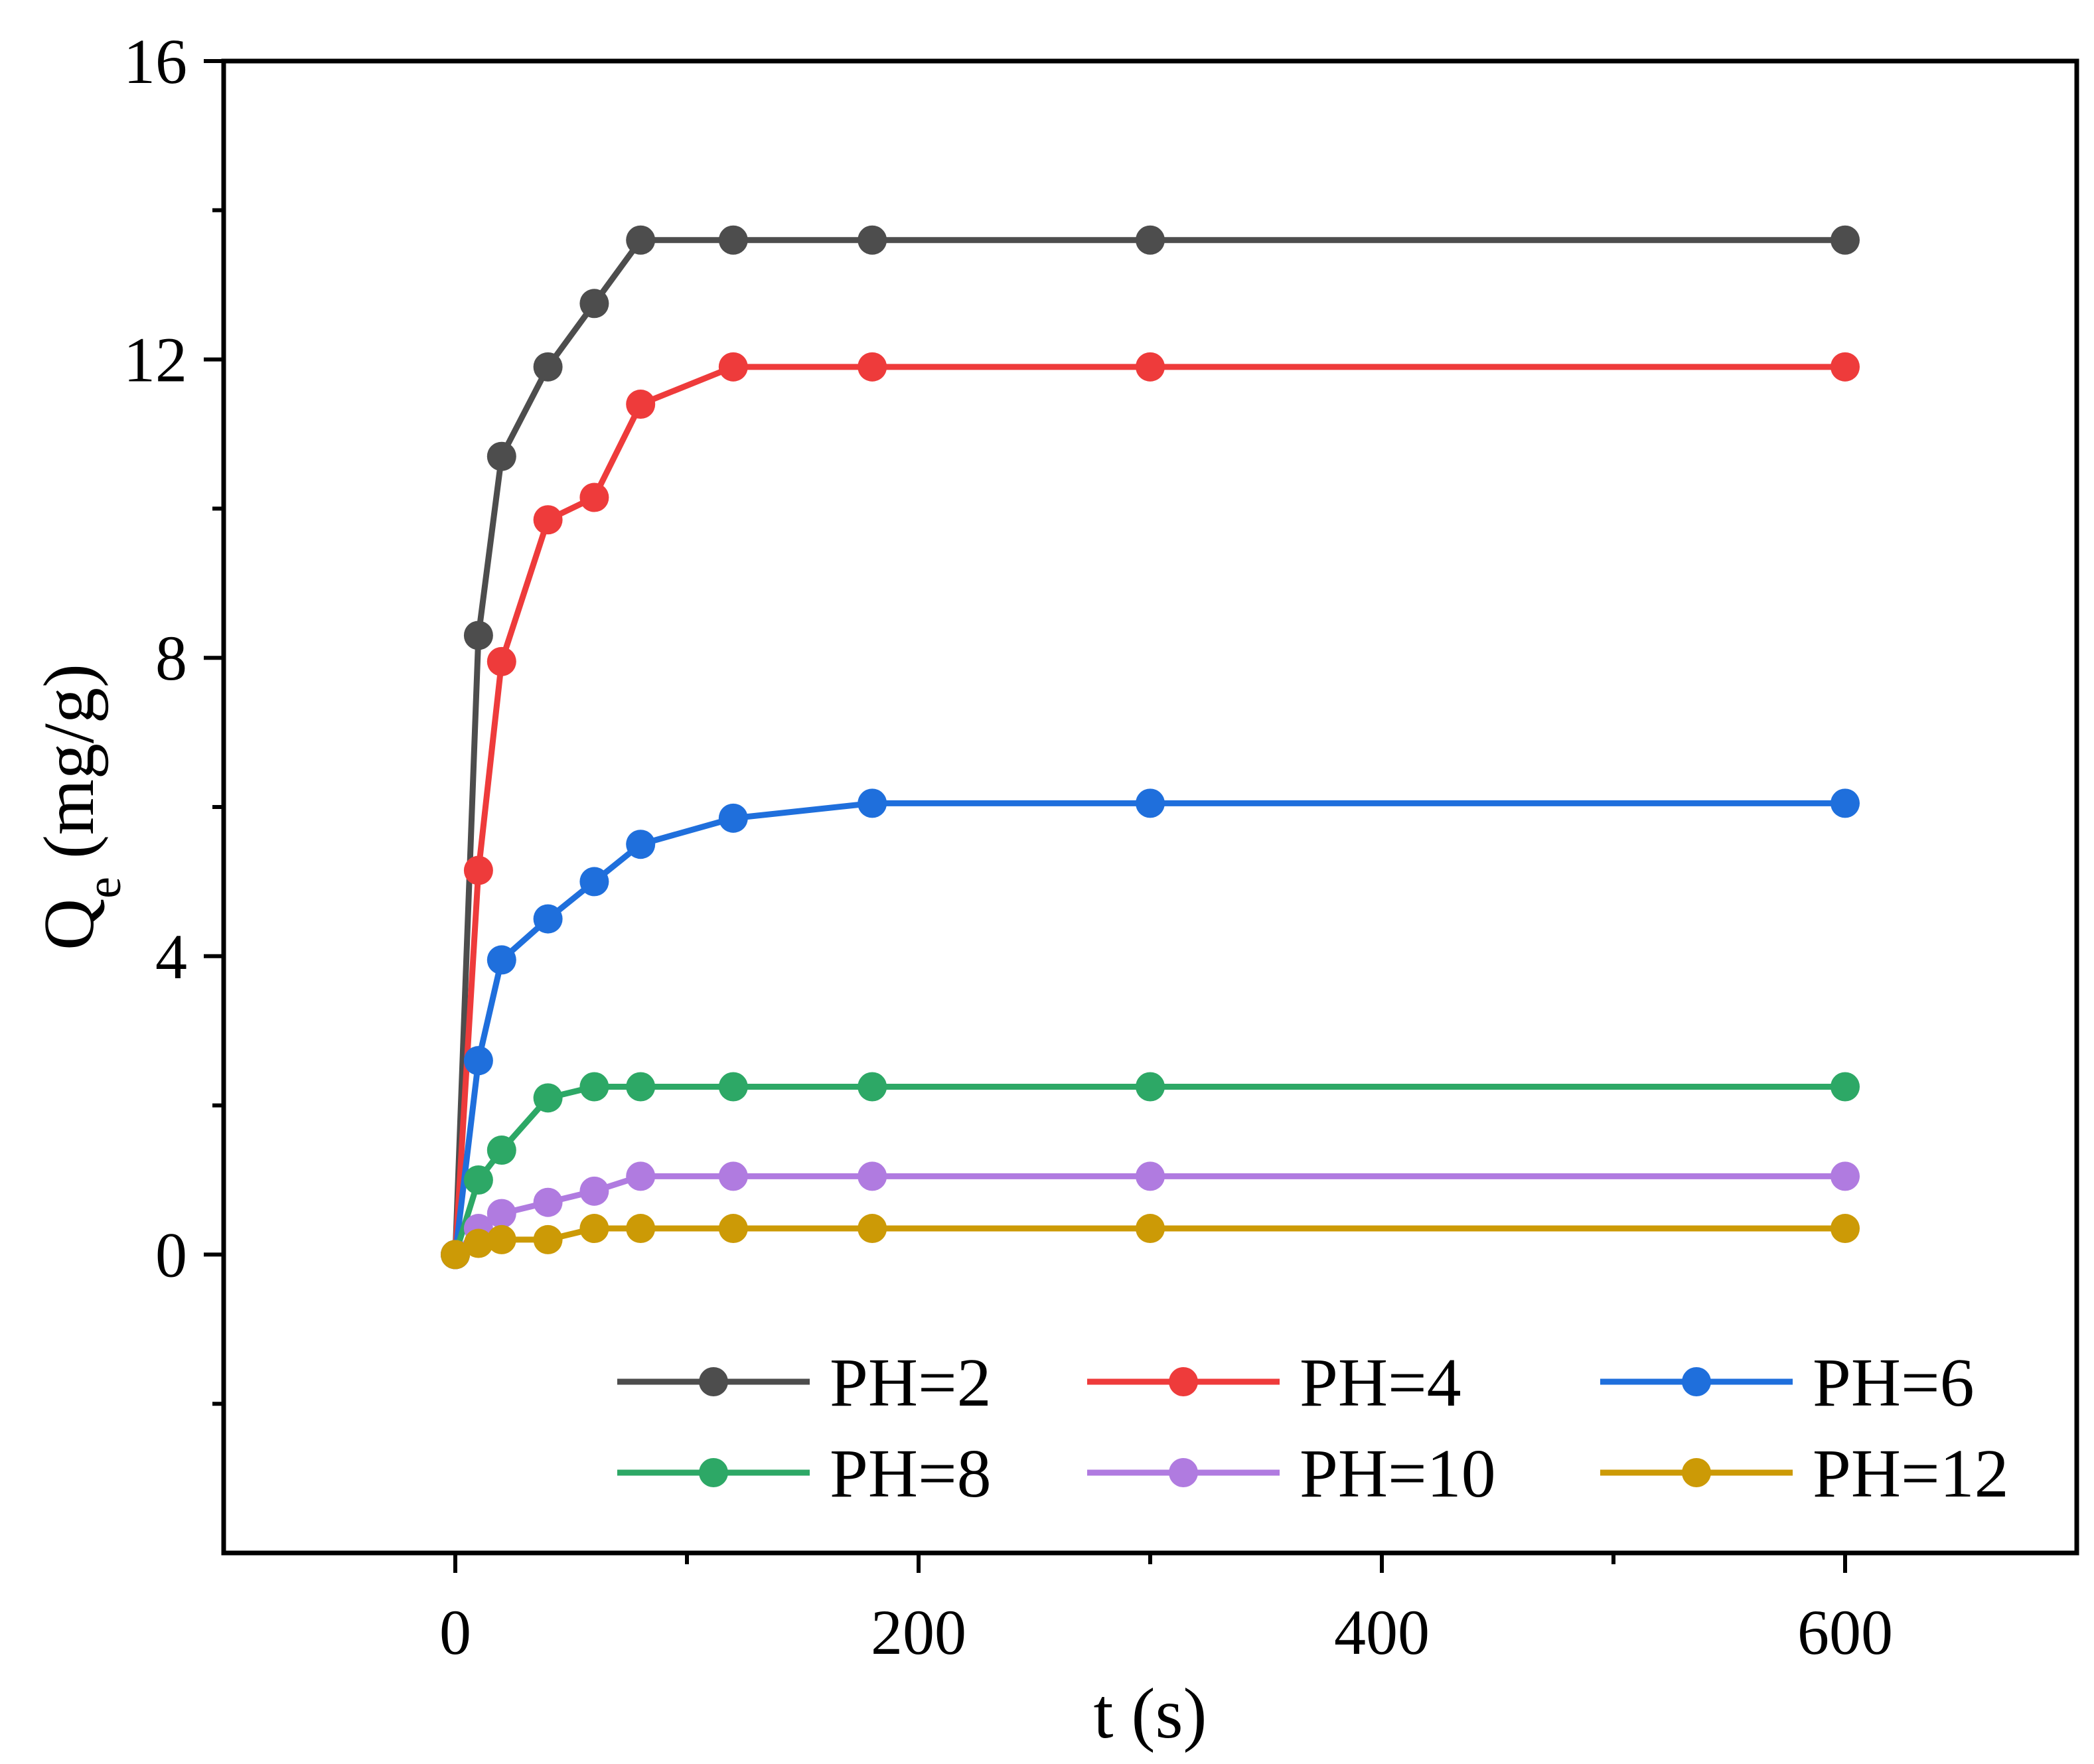  I want to click on x-tick-label: 400, so click(1382, 1632).